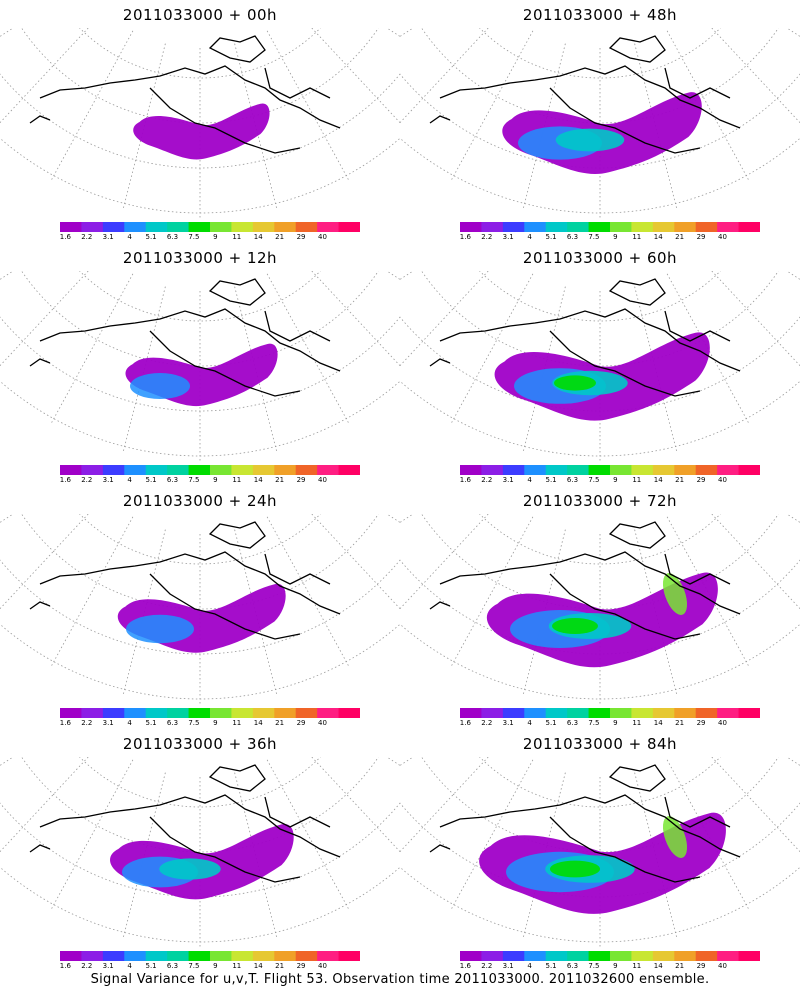  I want to click on colorbar-tick-label: 9, so click(615, 480).